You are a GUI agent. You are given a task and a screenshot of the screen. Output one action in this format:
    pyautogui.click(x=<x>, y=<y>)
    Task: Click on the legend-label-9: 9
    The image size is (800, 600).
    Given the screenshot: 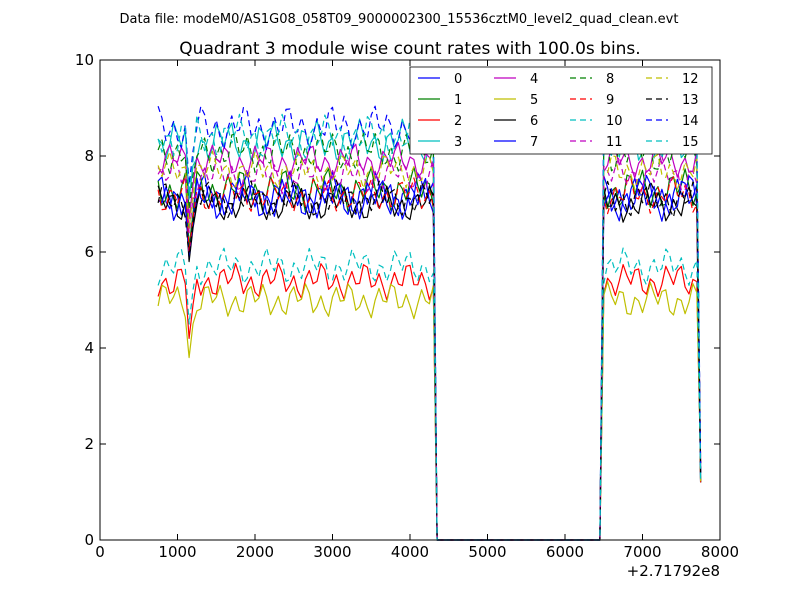 What is the action you would take?
    pyautogui.click(x=610, y=100)
    